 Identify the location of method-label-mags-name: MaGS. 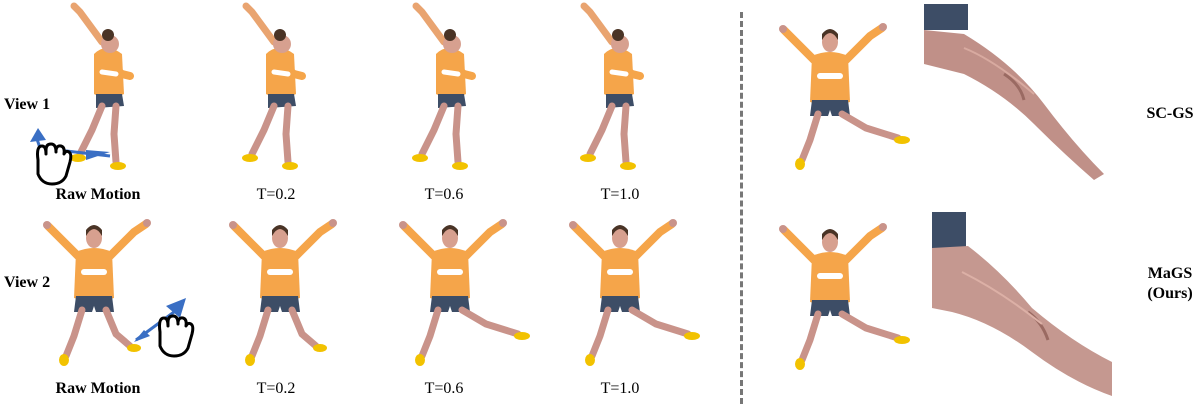
(1170, 273).